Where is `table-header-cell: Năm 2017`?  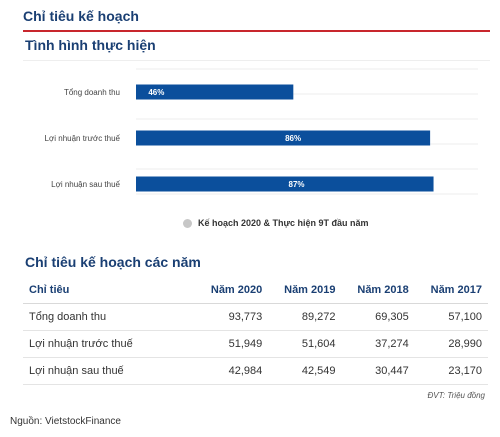
table-header-cell: Năm 2017 is located at coordinates (451, 290).